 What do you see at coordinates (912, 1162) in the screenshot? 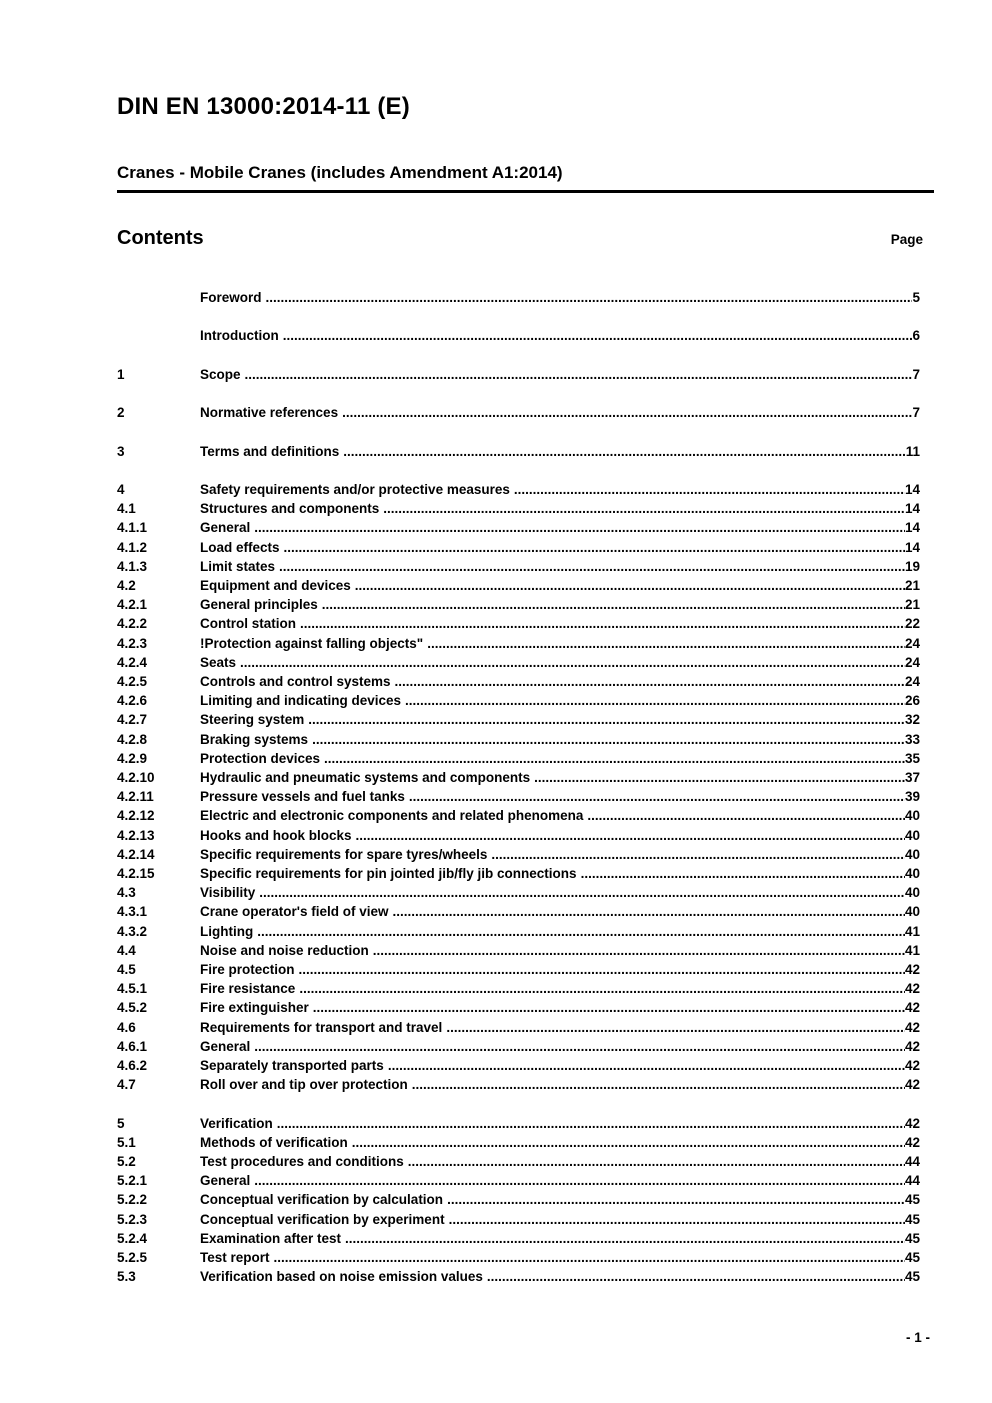
I see `toc-entry-page: 44` at bounding box center [912, 1162].